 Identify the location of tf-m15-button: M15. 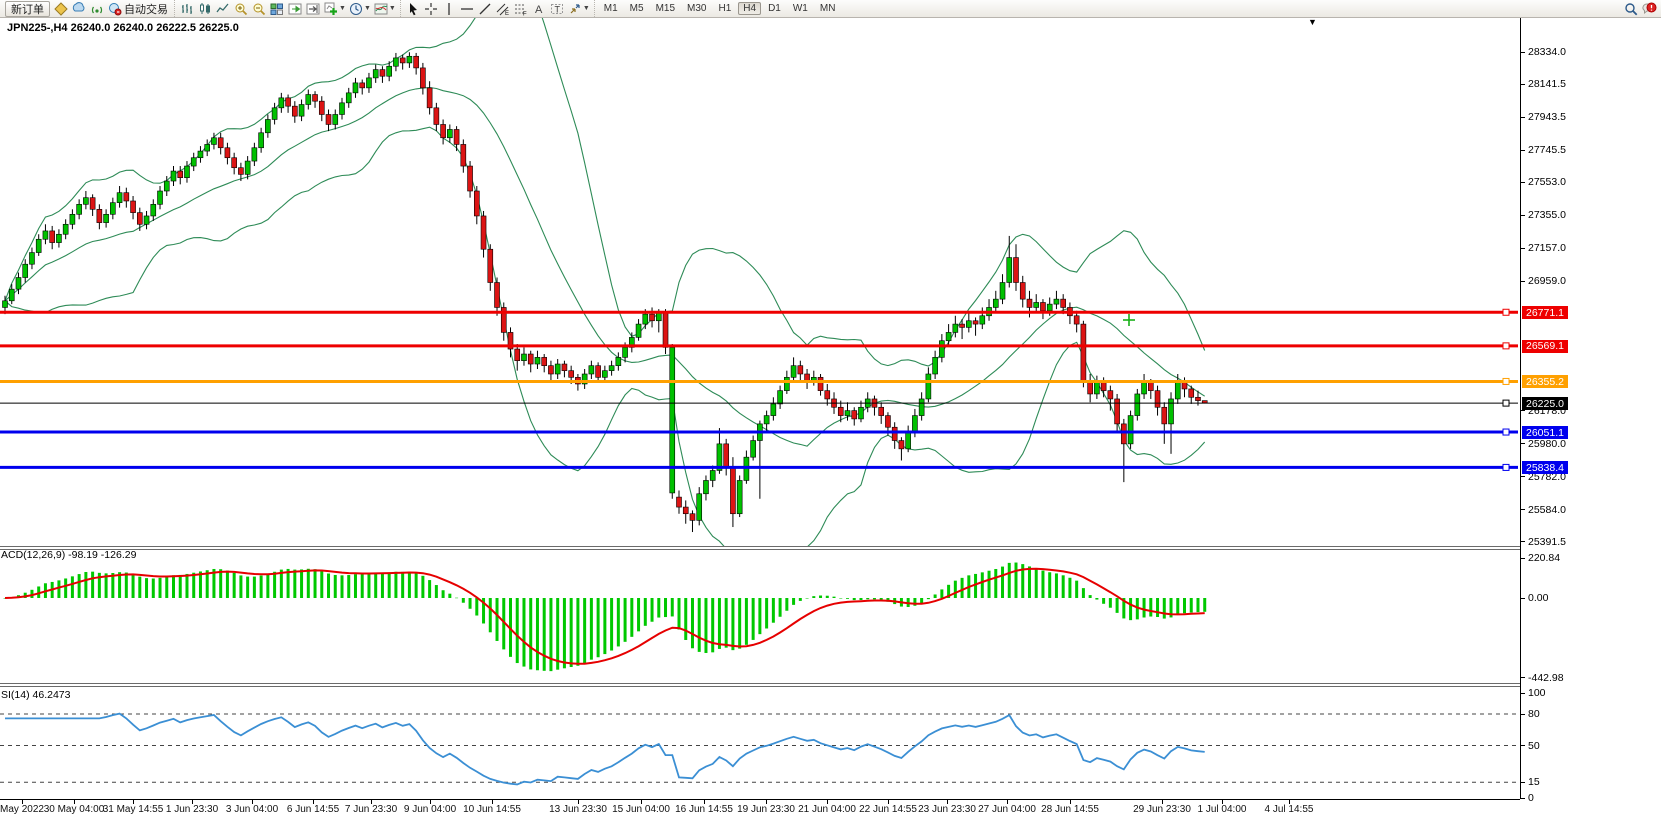
(665, 8).